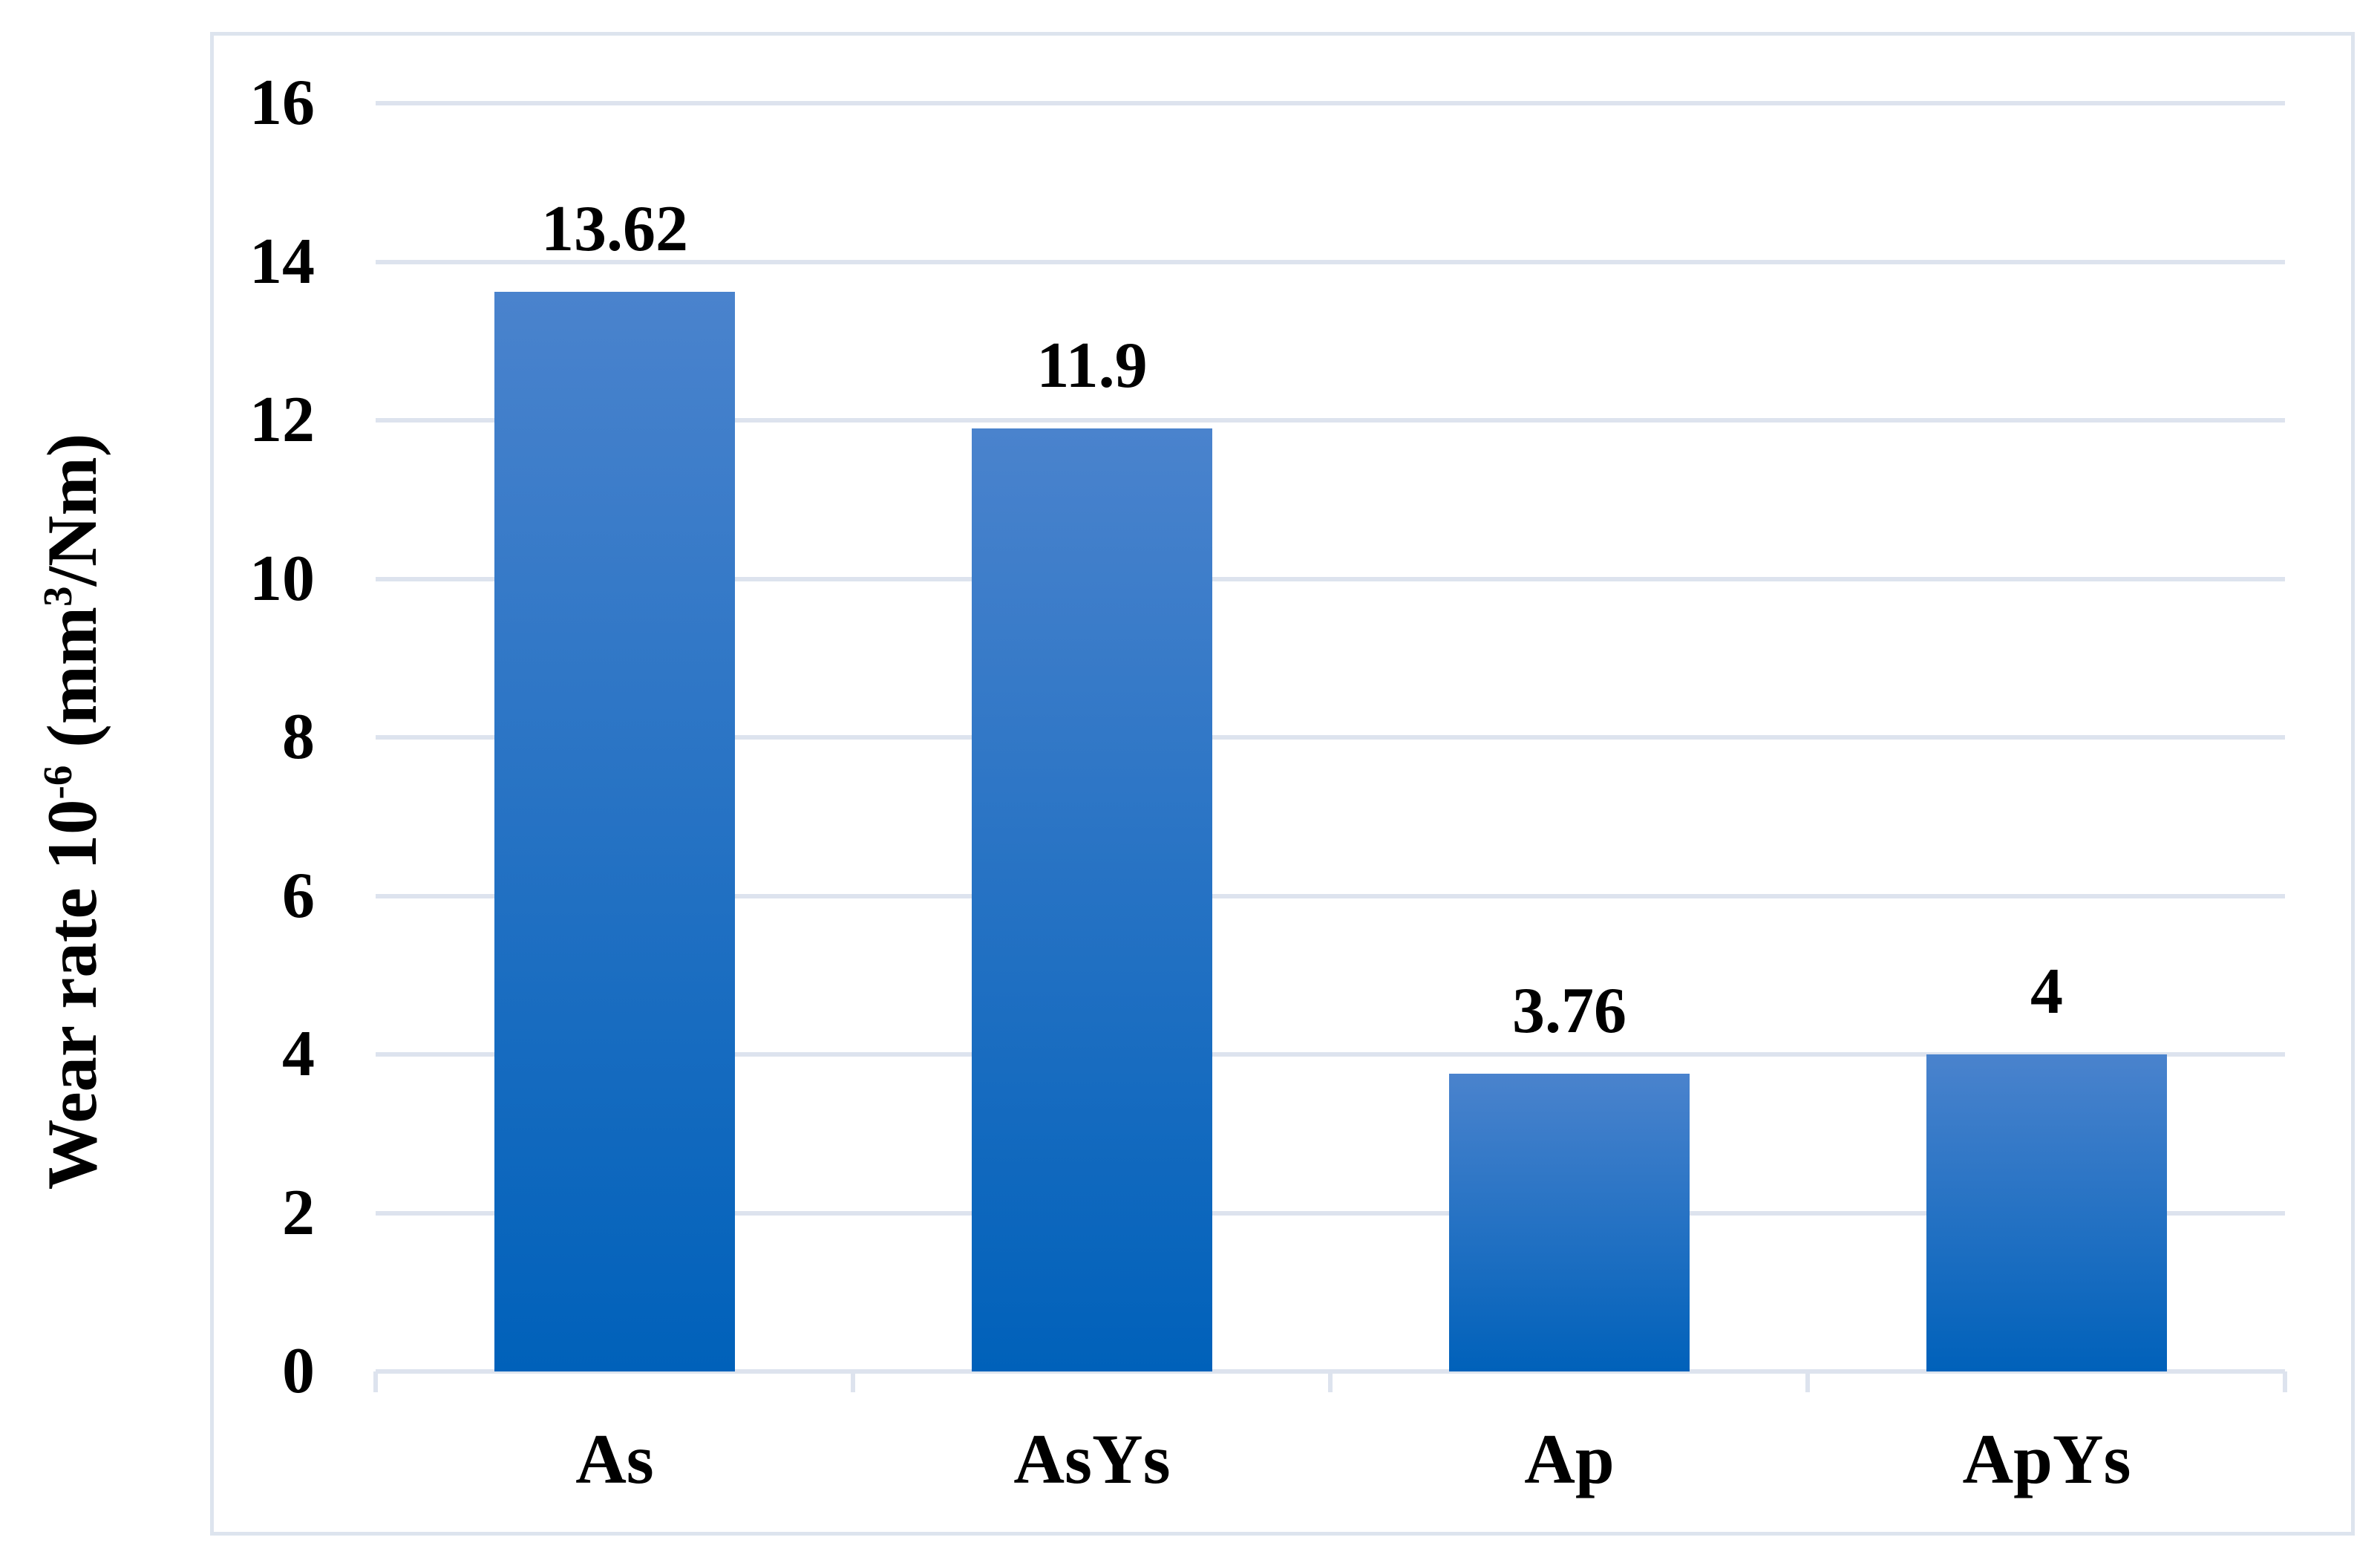 This screenshot has width=2380, height=1566. What do you see at coordinates (72, 995) in the screenshot?
I see `y-title-prefix: Wear rate 10` at bounding box center [72, 995].